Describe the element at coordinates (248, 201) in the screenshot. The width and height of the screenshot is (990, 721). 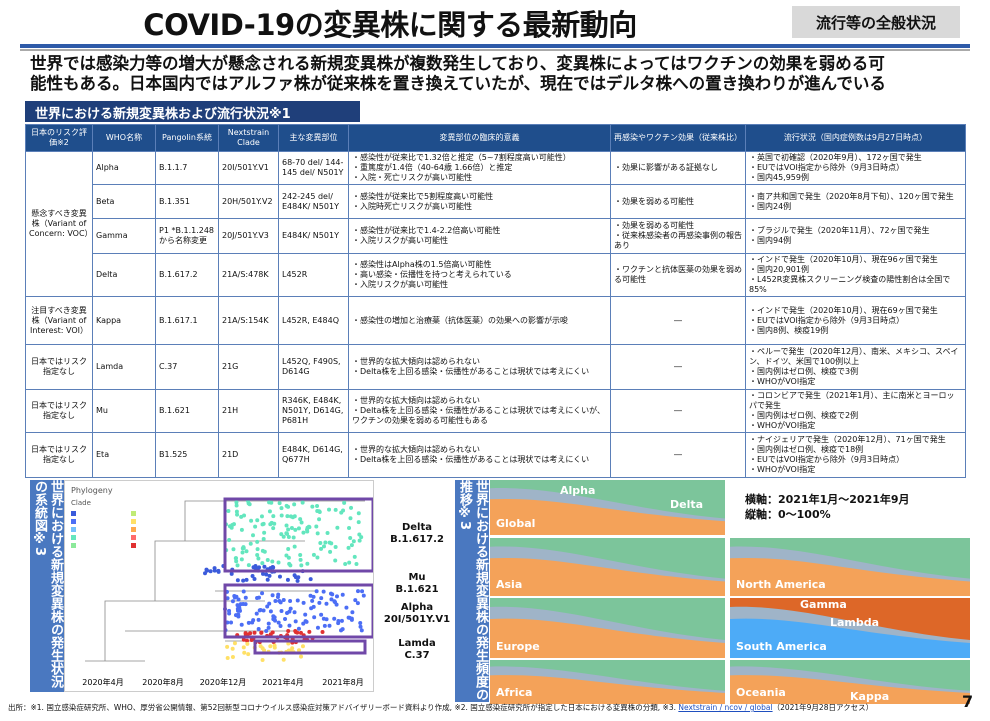
I see `clade-cell: 20H/501Y.V2` at that location.